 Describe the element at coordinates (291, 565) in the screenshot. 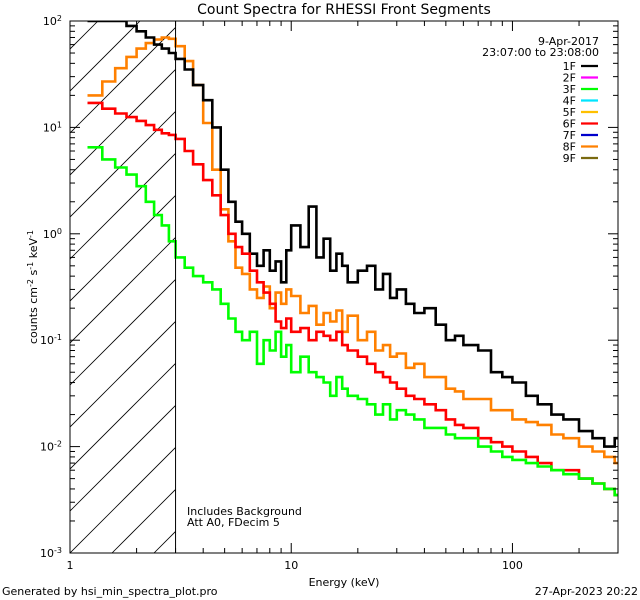

I see `x-tick-label: 10` at that location.